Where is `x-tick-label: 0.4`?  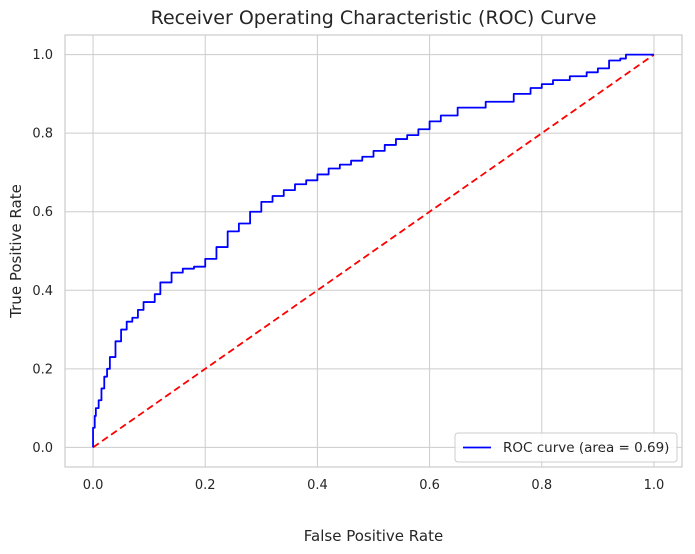
x-tick-label: 0.4 is located at coordinates (317, 485).